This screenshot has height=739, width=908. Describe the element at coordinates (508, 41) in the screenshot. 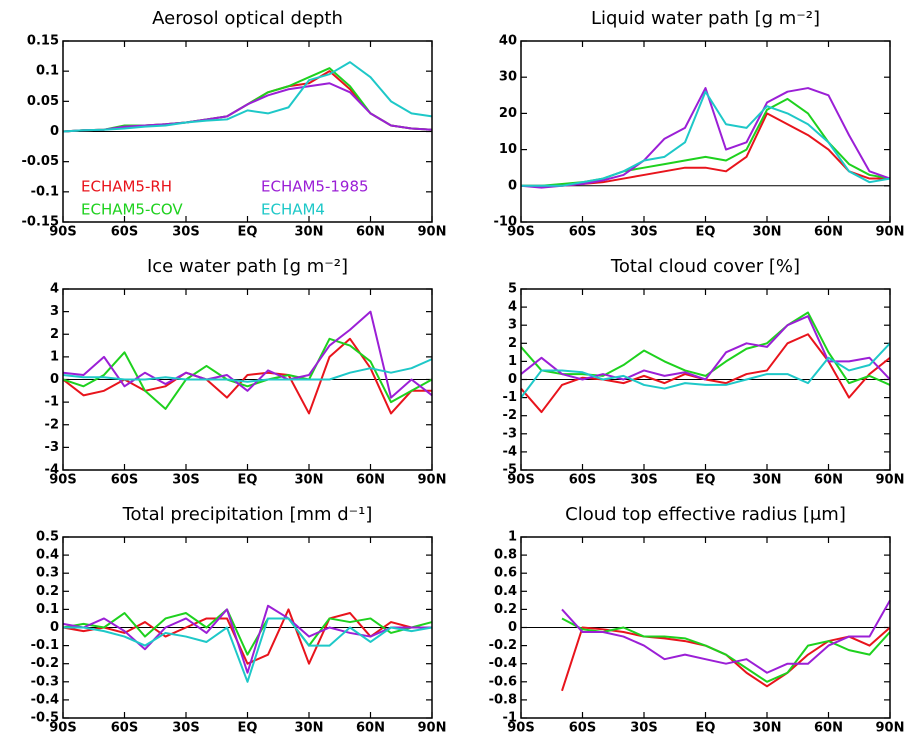

I see `y-tick-label: 40` at that location.